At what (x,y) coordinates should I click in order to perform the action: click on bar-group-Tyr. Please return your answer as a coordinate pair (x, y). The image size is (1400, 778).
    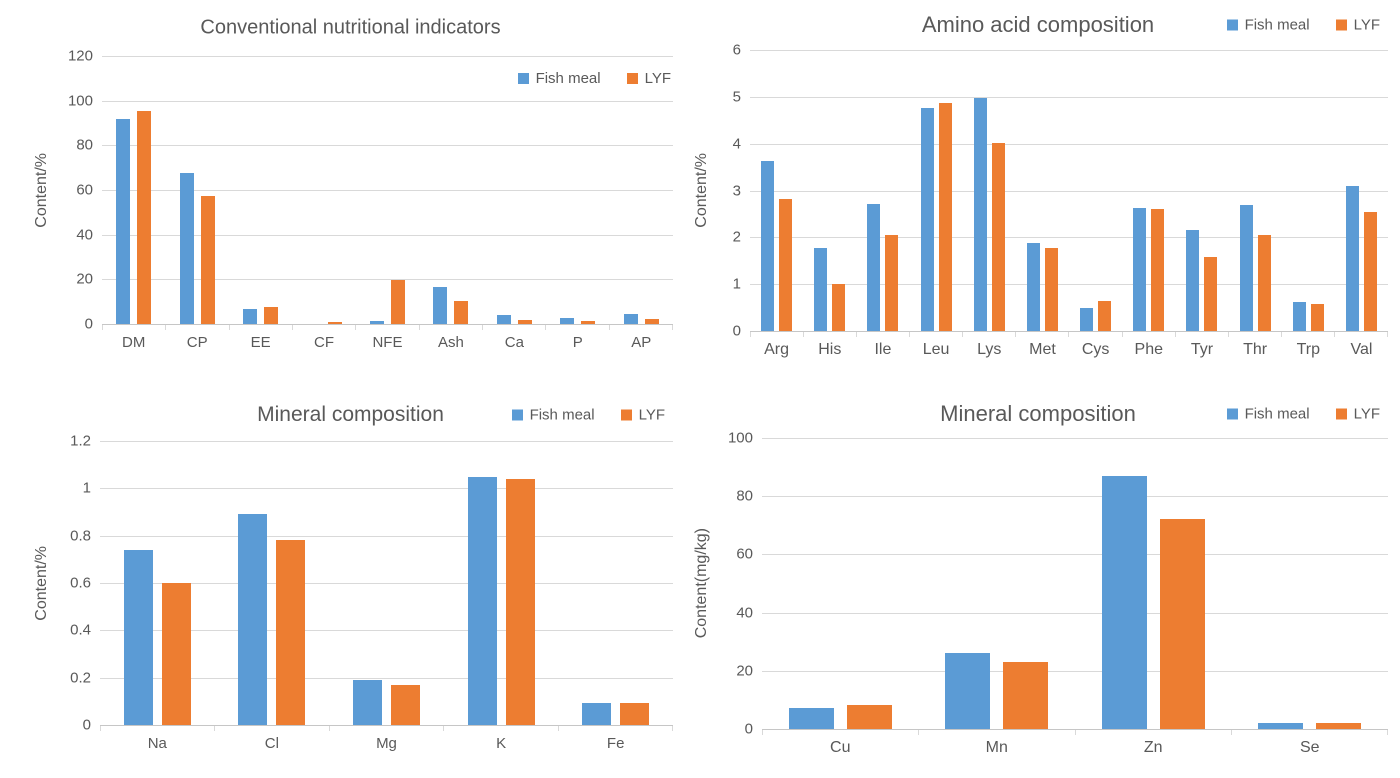
    Looking at the image, I should click on (1201, 190).